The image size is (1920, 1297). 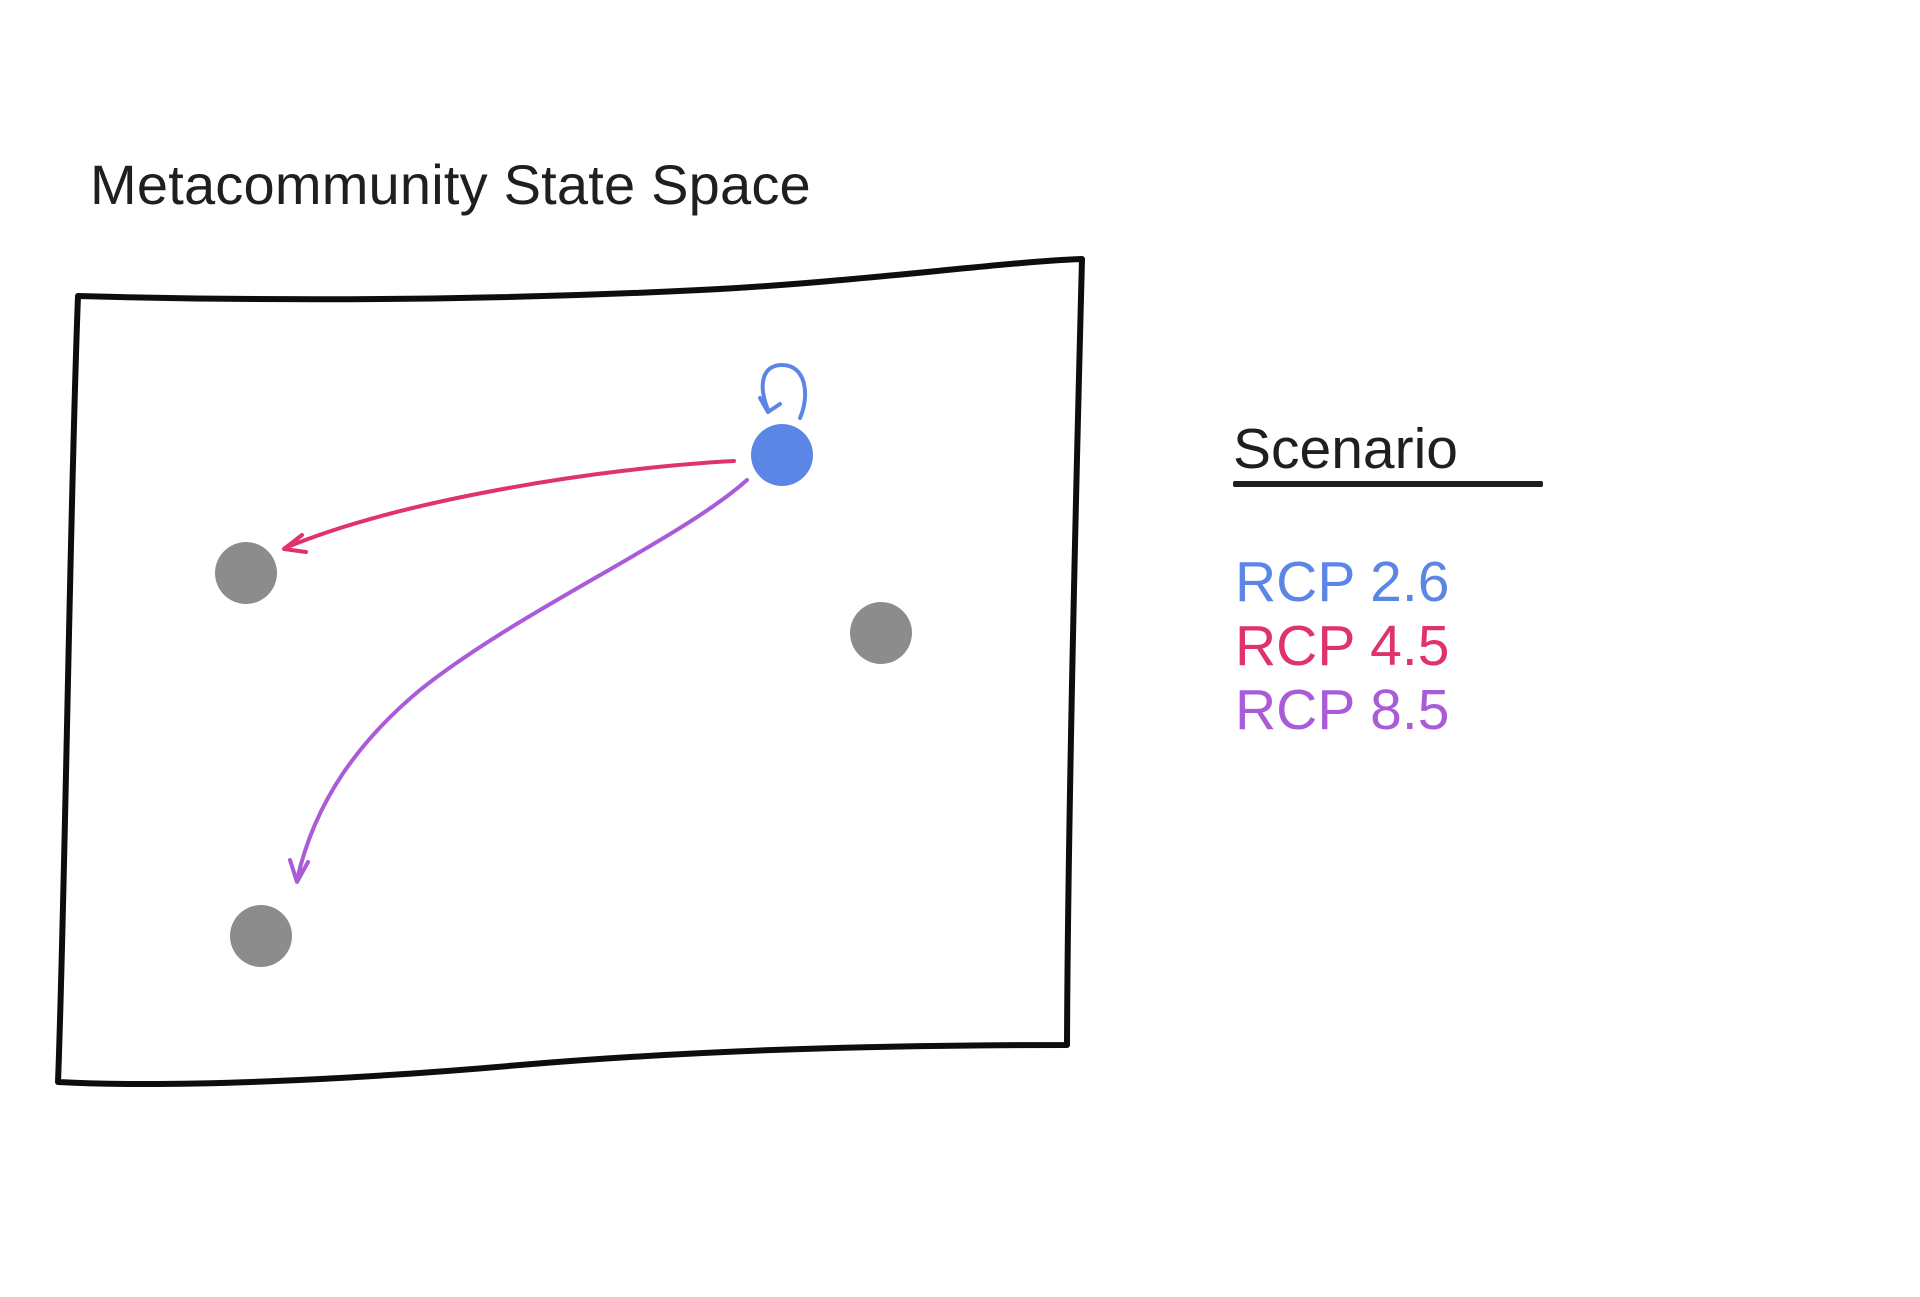 I want to click on legend-item-rcp-8-5: RCP 8.5, so click(x=1342, y=710).